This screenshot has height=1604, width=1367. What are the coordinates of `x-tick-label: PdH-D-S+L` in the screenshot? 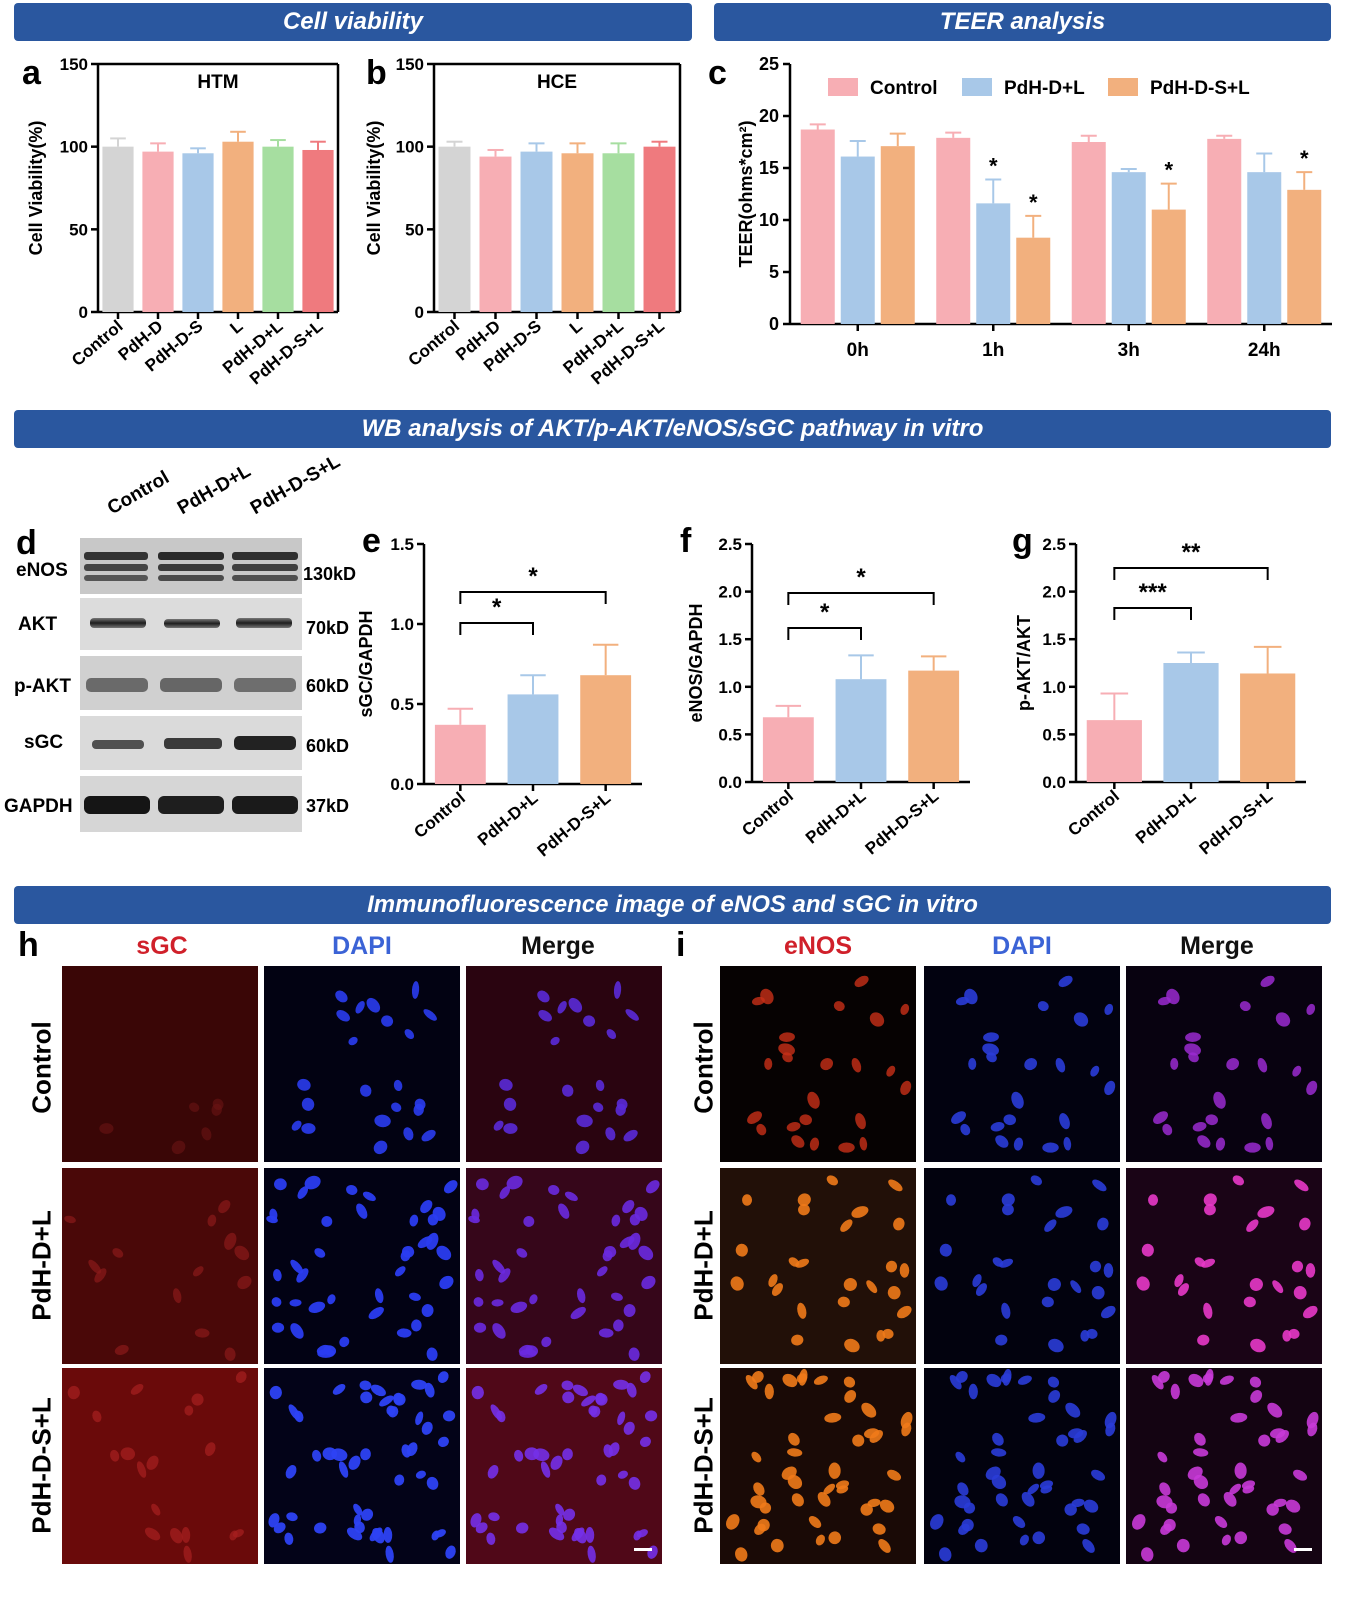 It's located at (902, 823).